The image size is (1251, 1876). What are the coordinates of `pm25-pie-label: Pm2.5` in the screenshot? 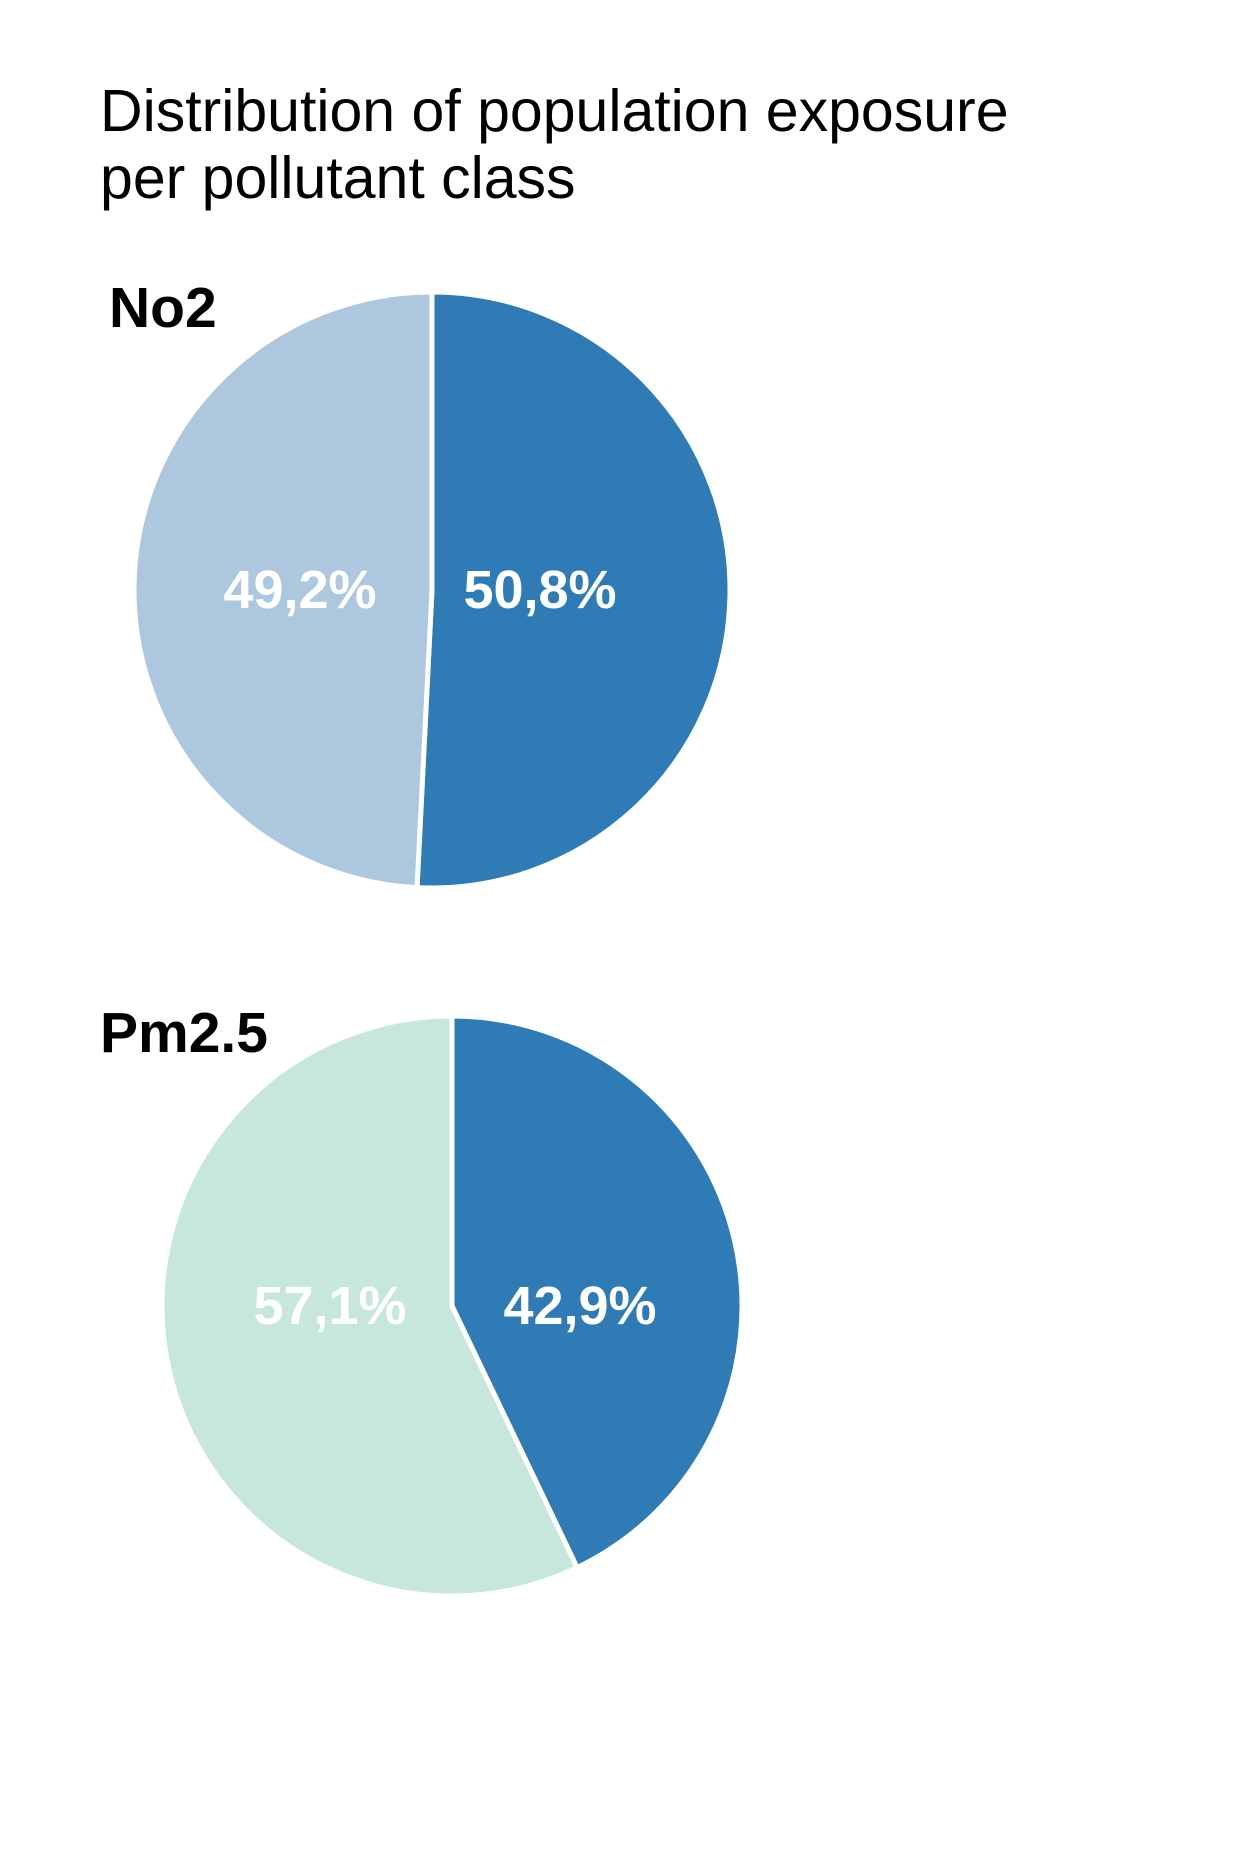 It's located at (184, 1033).